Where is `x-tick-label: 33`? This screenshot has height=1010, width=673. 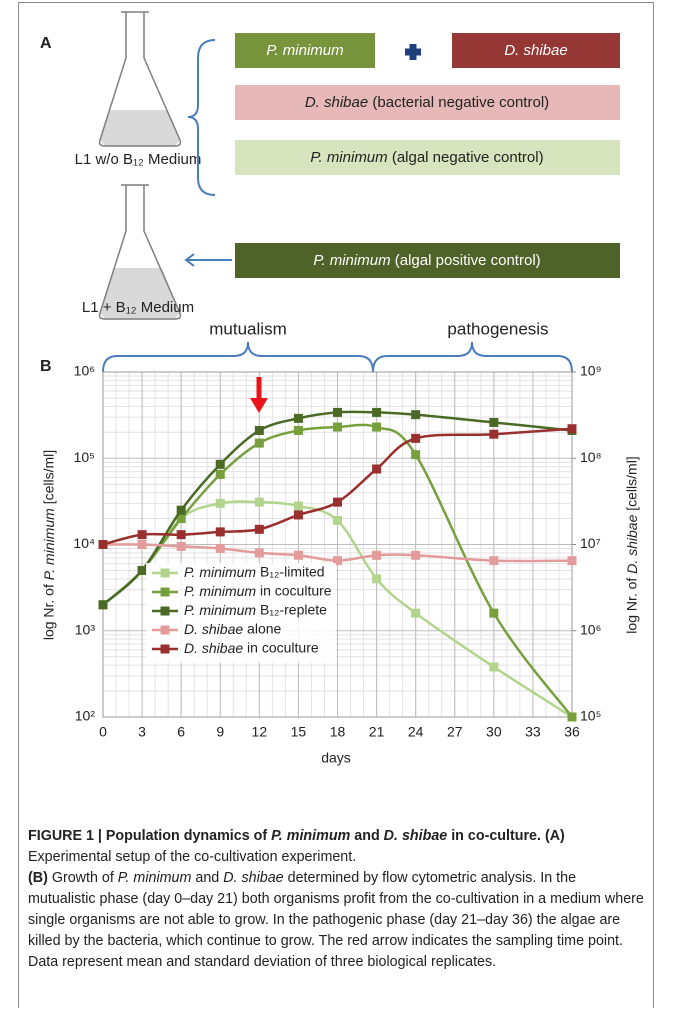
x-tick-label: 33 is located at coordinates (533, 732).